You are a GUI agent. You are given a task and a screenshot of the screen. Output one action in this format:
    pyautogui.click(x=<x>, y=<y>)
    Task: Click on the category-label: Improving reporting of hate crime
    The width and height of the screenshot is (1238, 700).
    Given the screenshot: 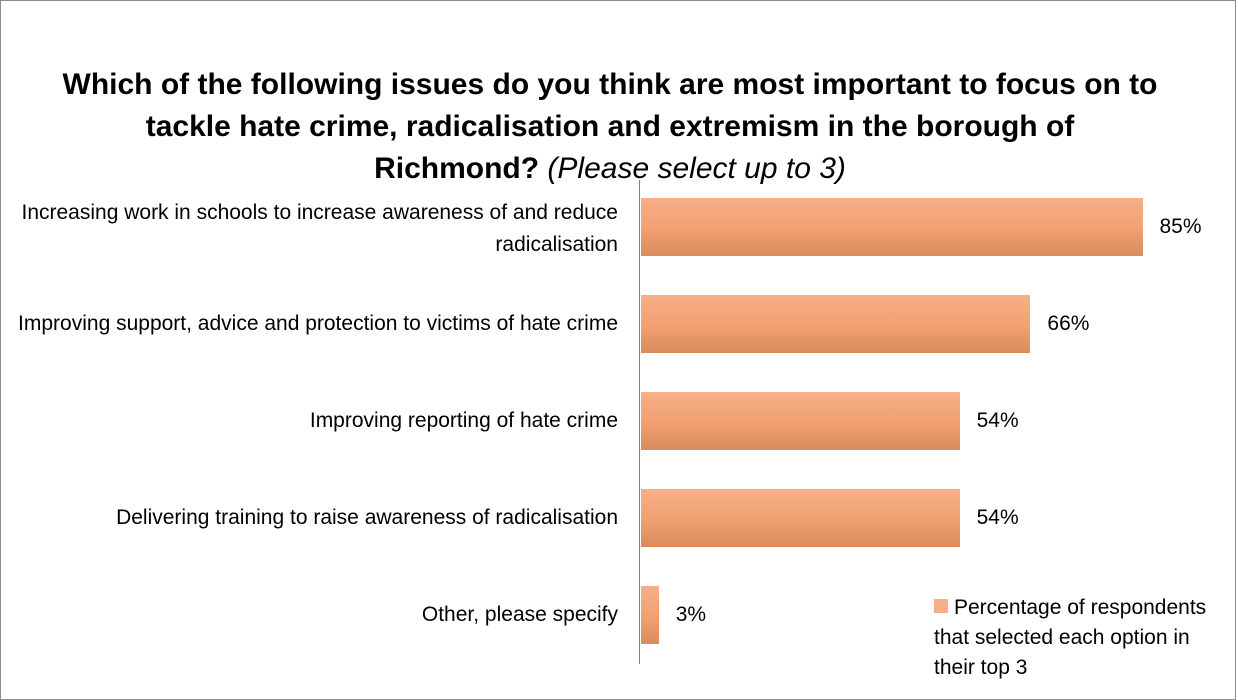 What is the action you would take?
    pyautogui.click(x=463, y=420)
    